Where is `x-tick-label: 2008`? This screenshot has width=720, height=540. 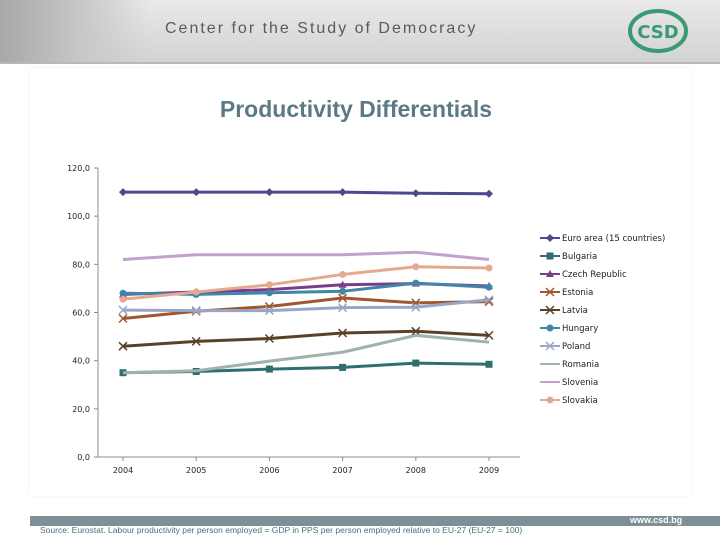
x-tick-label: 2008 is located at coordinates (416, 470).